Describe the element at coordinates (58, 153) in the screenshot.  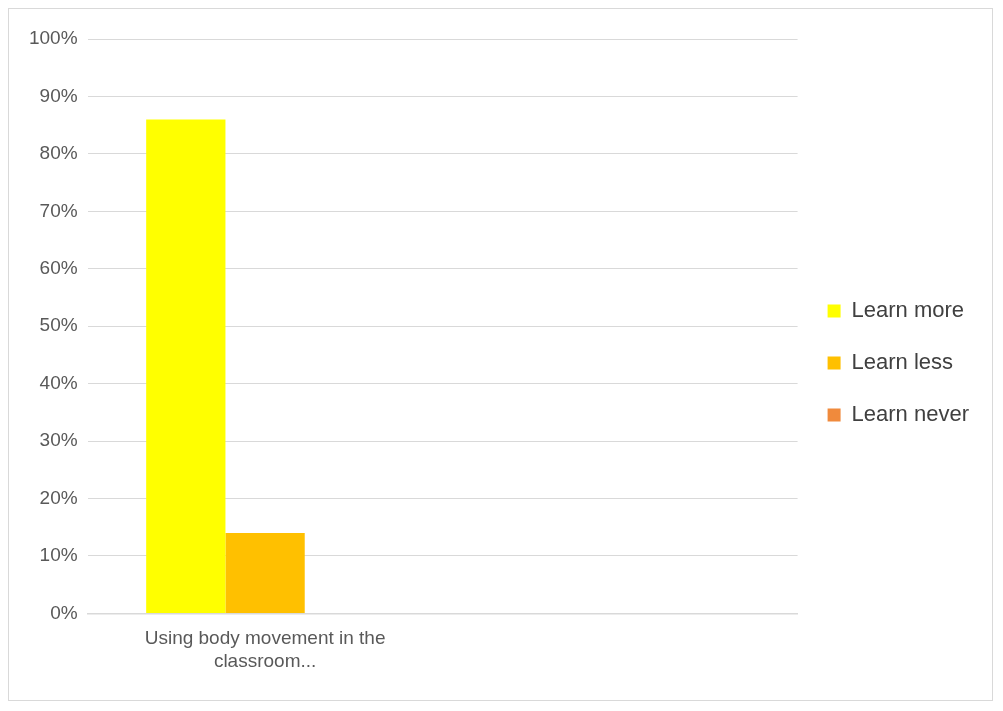
I see `y-tick-label: 80%` at that location.